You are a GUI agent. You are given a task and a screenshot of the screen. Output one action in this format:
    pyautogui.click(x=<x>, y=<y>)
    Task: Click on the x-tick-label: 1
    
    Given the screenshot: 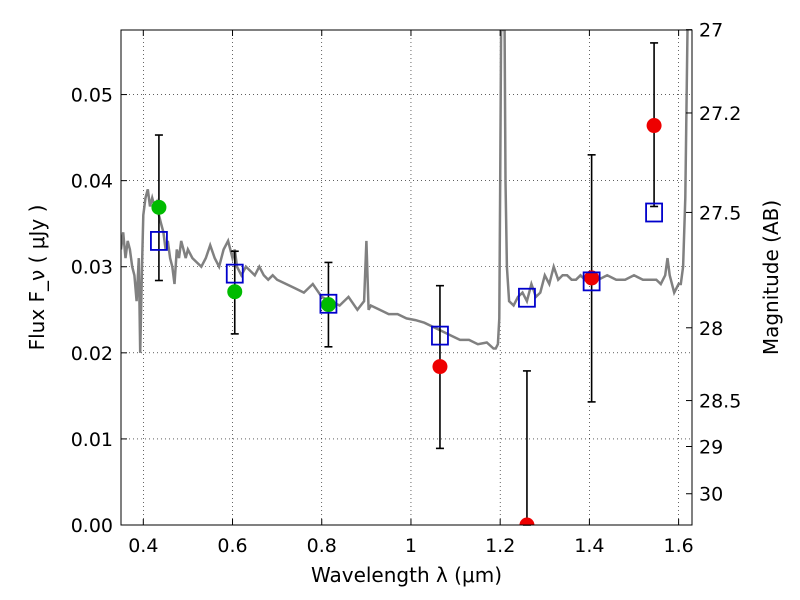 What is the action you would take?
    pyautogui.click(x=411, y=546)
    